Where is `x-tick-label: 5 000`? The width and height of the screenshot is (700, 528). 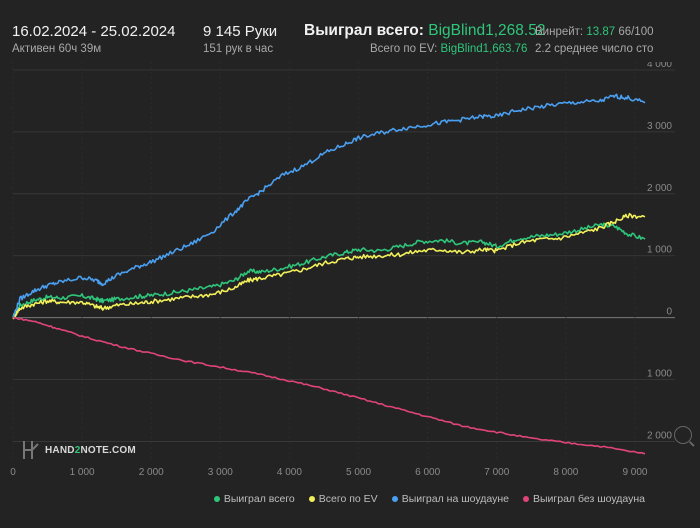
x-tick-label: 5 000 is located at coordinates (358, 472).